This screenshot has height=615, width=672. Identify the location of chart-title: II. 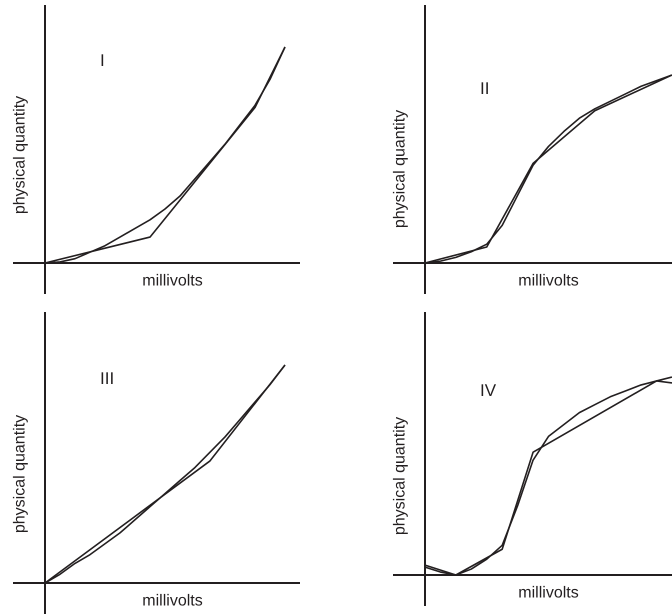
(485, 88).